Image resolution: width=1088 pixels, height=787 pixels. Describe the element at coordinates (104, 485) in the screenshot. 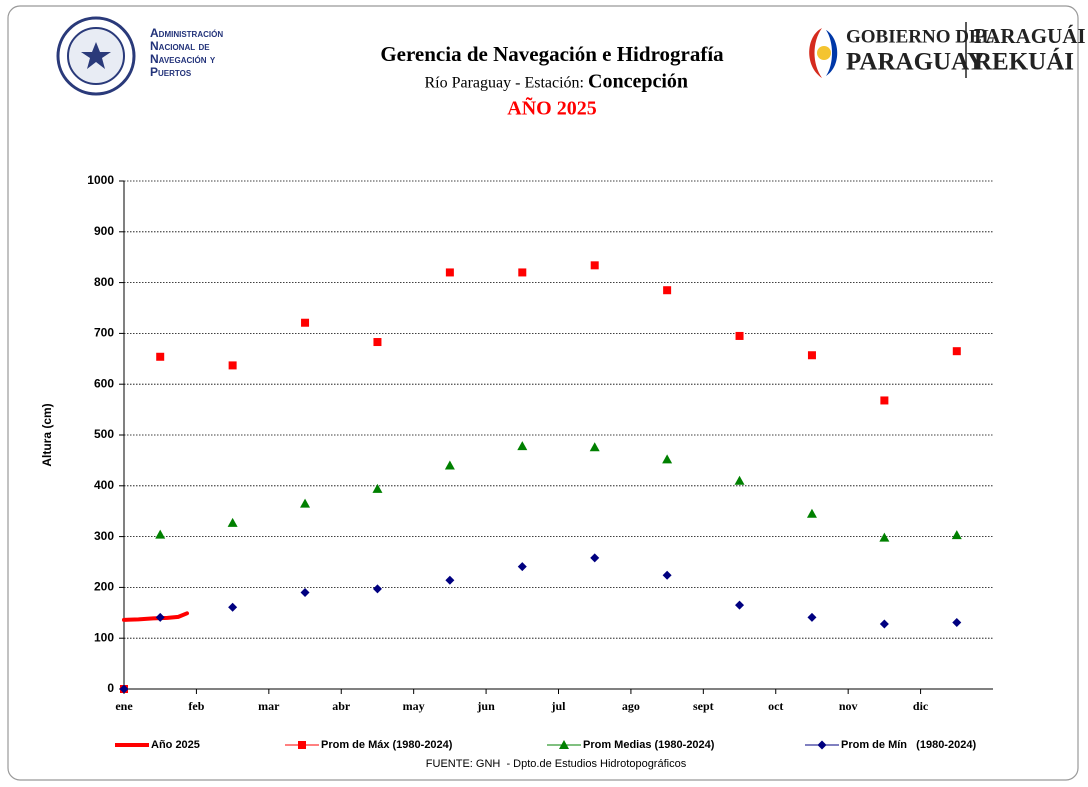

I see `y-tick-label: 400` at that location.